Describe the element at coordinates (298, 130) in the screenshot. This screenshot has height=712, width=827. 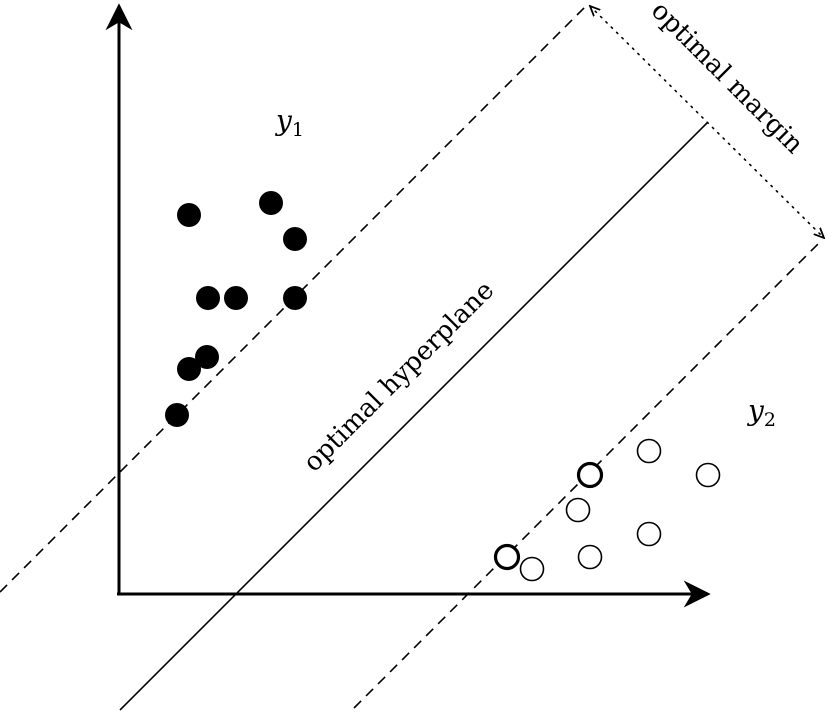
I see `class-y1-subscript: 1` at that location.